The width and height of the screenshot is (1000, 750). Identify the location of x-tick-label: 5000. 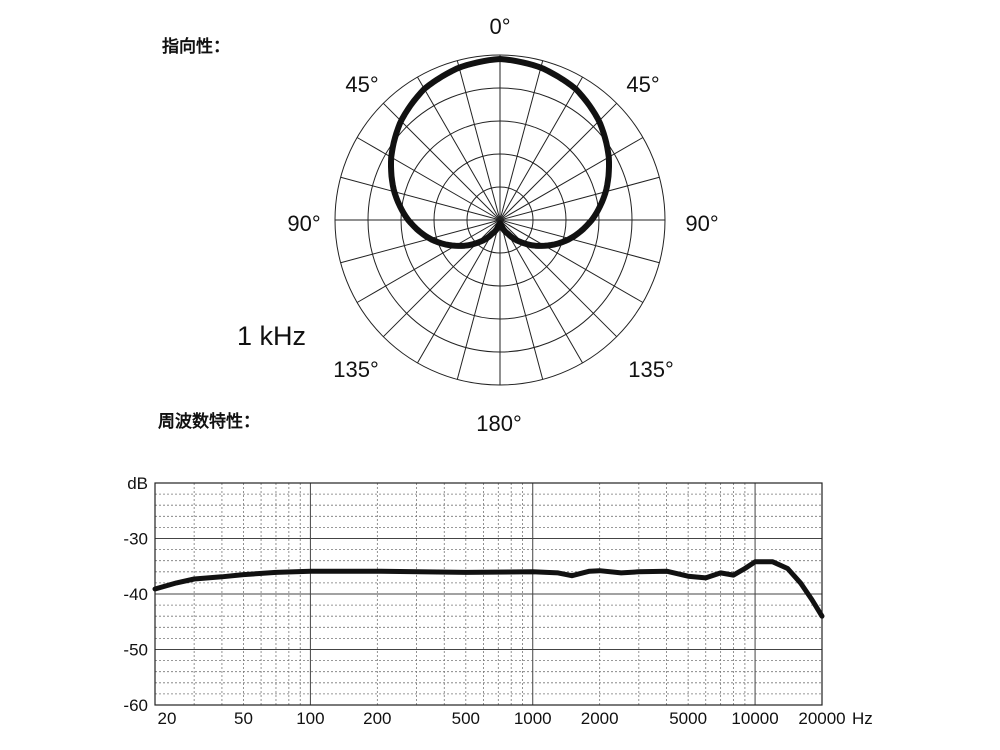
(688, 718).